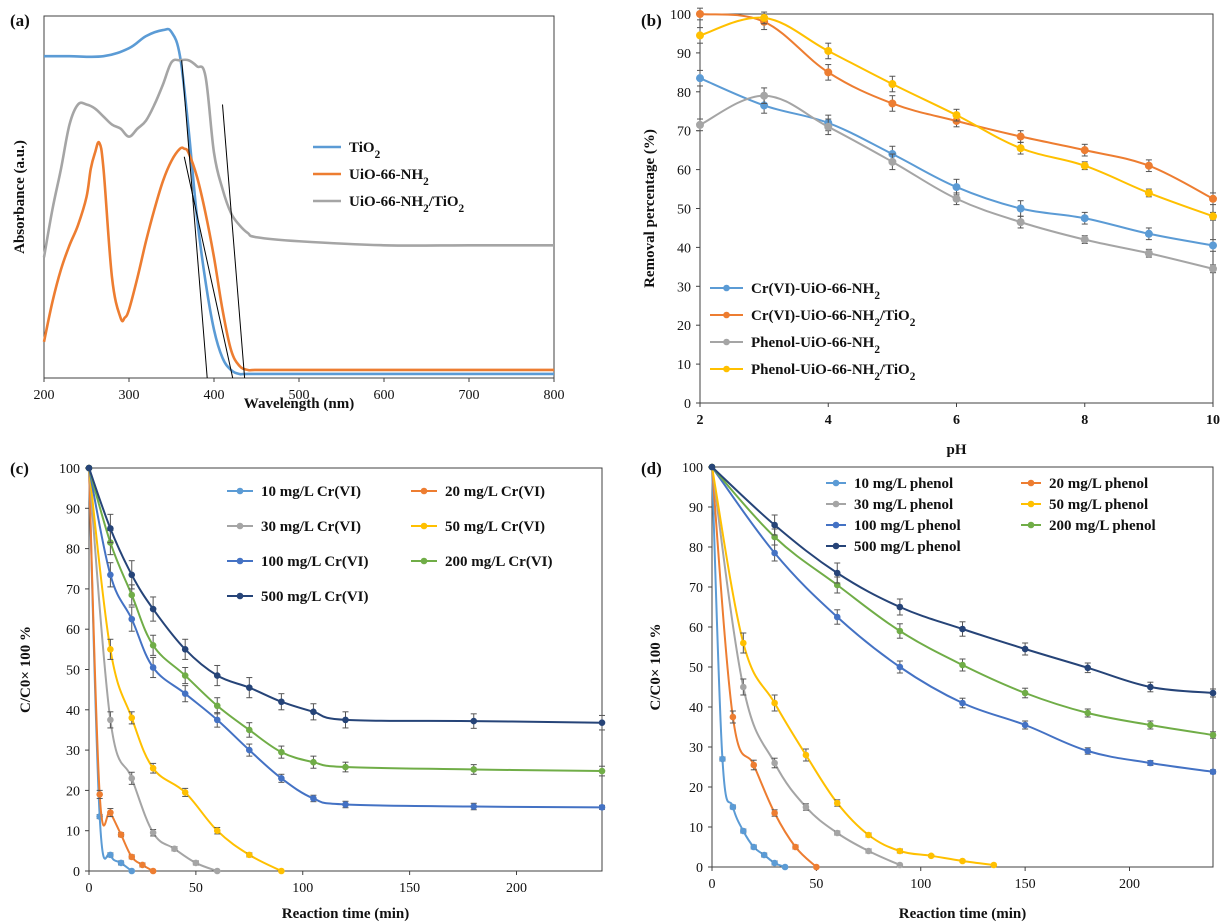 The width and height of the screenshot is (1223, 924). I want to click on x-tick-label: 100, so click(920, 884).